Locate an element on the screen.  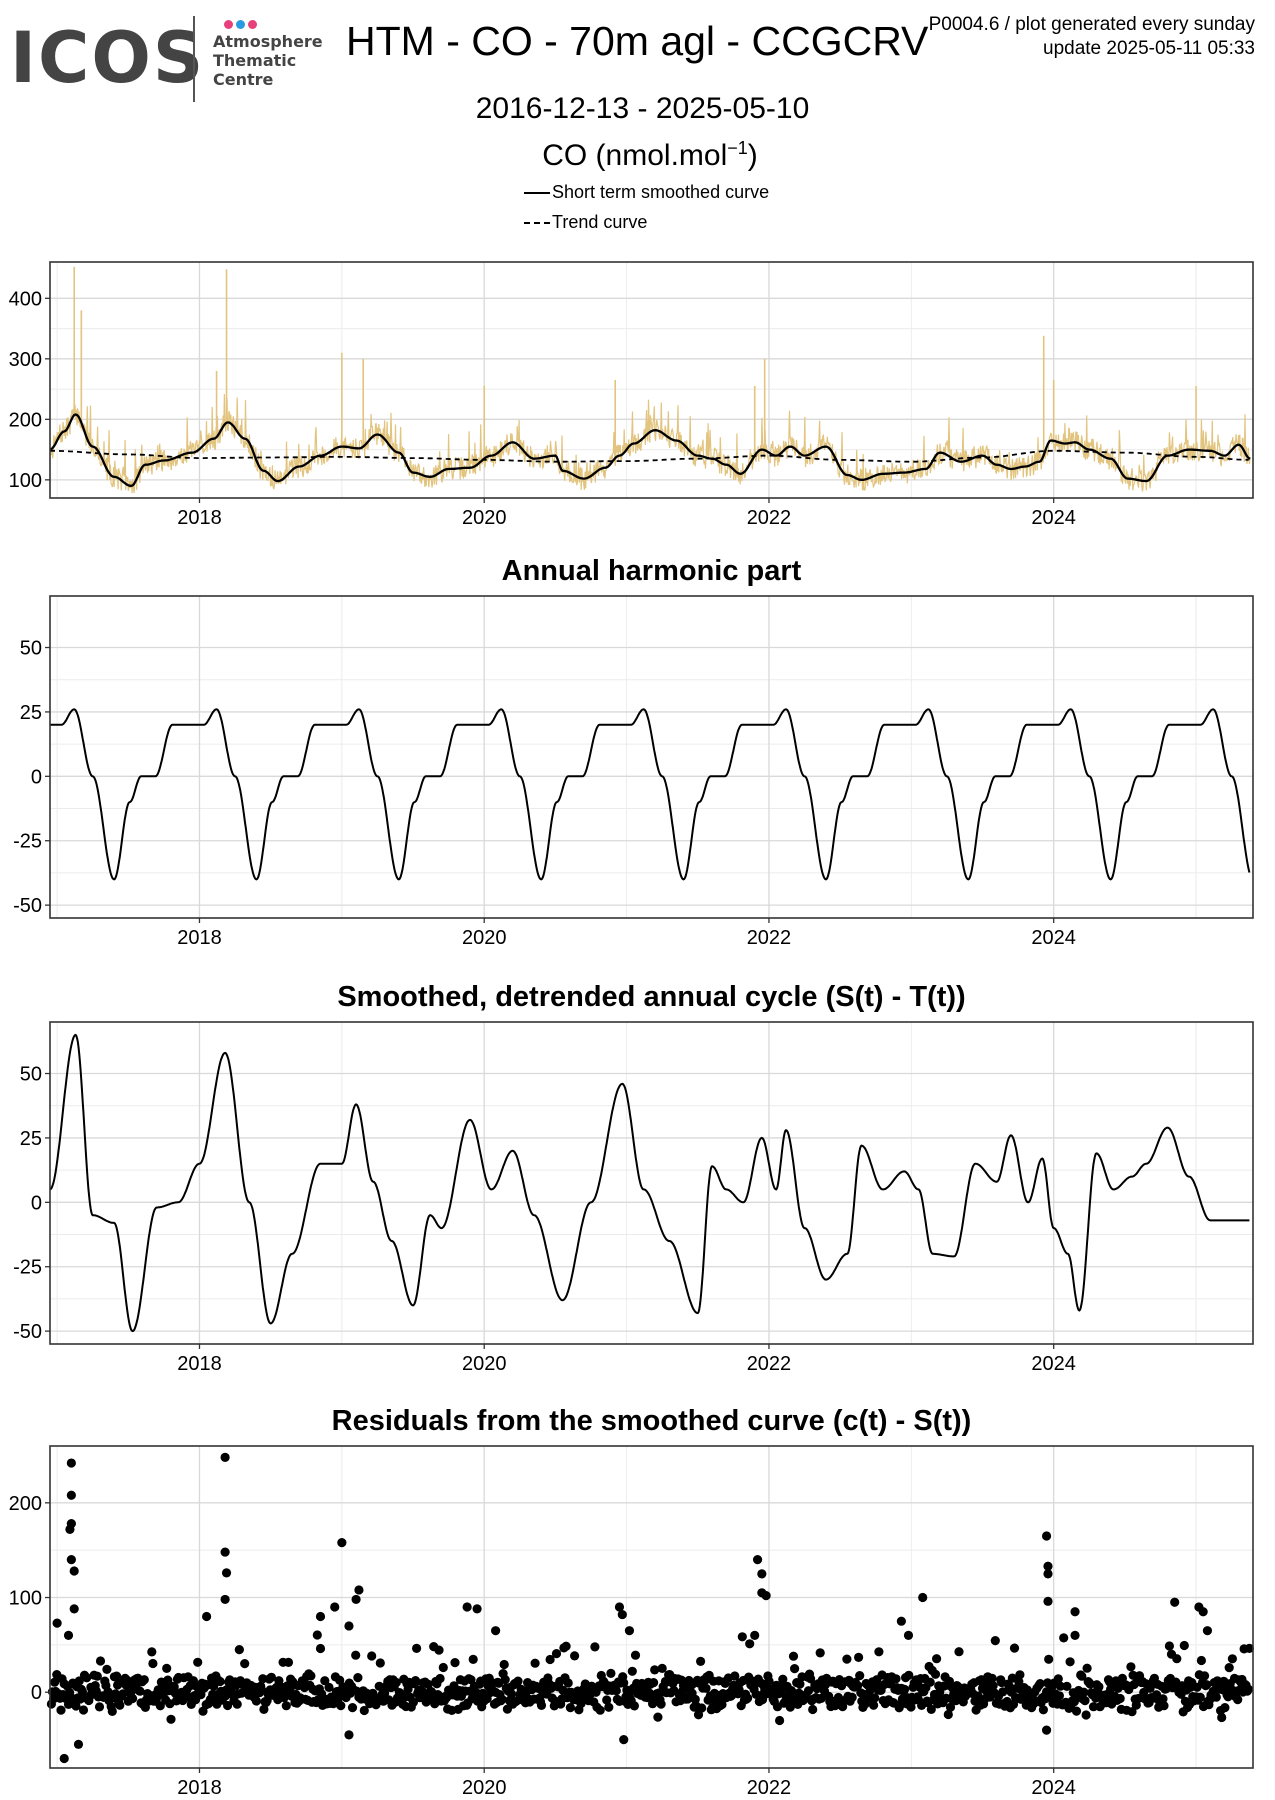
panel-title: Annual harmonic part is located at coordinates (652, 571).